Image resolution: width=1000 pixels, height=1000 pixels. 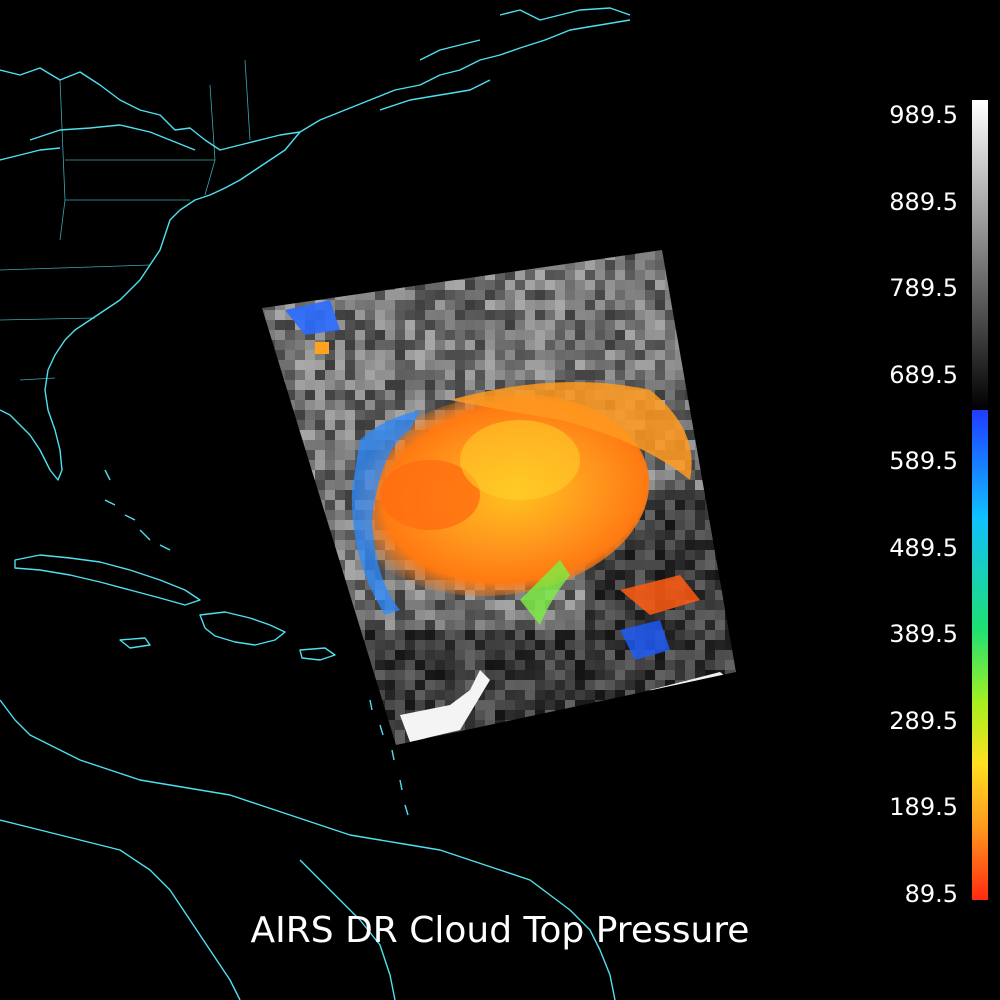 What do you see at coordinates (931, 894) in the screenshot?
I see `colorbar-tick-label: 89.5` at bounding box center [931, 894].